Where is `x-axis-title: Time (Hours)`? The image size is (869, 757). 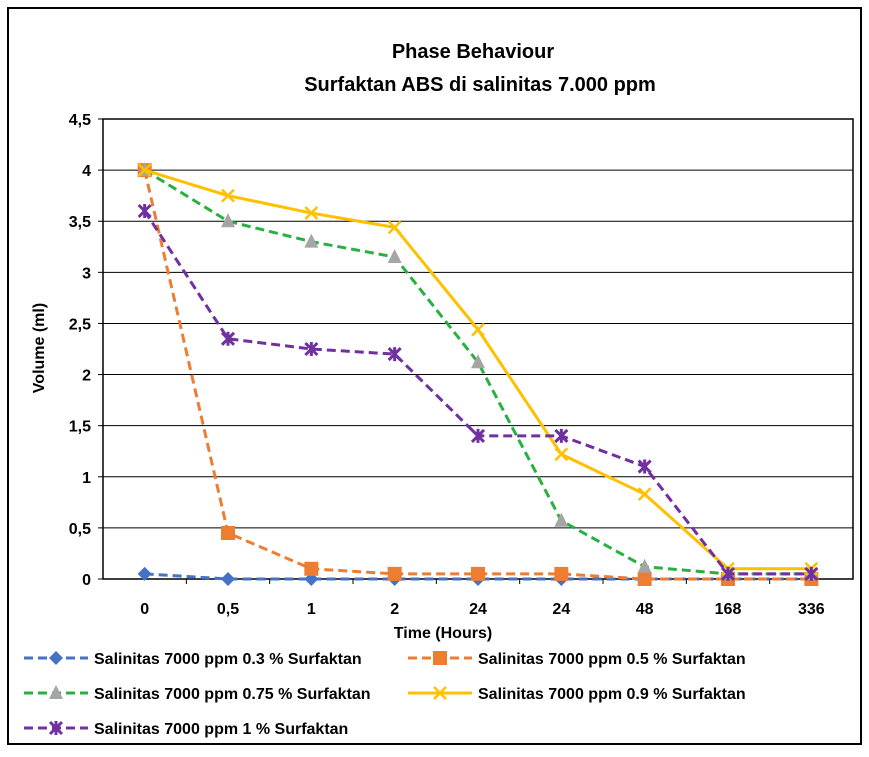
x-axis-title: Time (Hours) is located at coordinates (443, 633).